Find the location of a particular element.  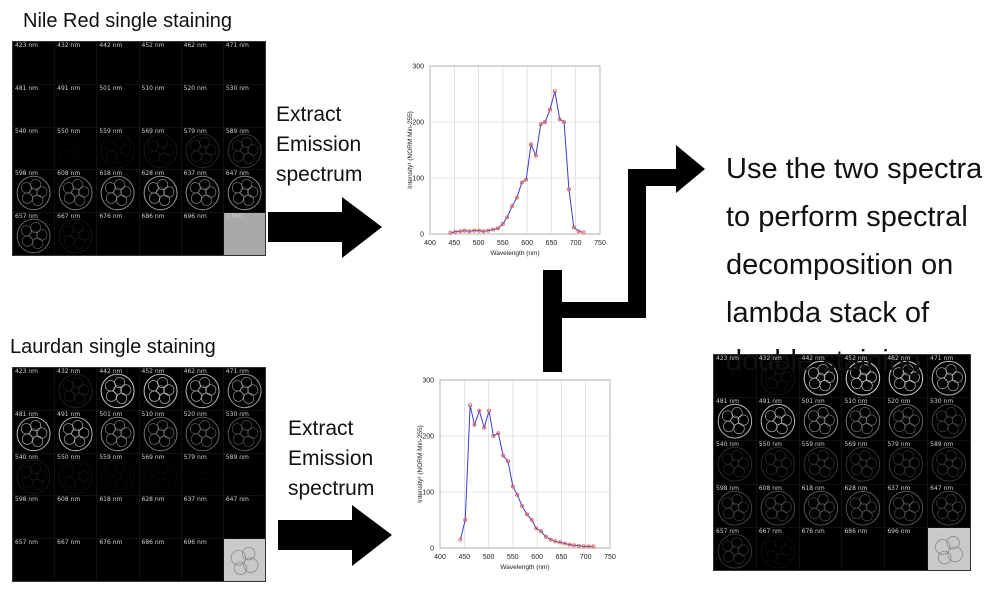

tile-wavelength-label: 696 nm is located at coordinates (195, 543).